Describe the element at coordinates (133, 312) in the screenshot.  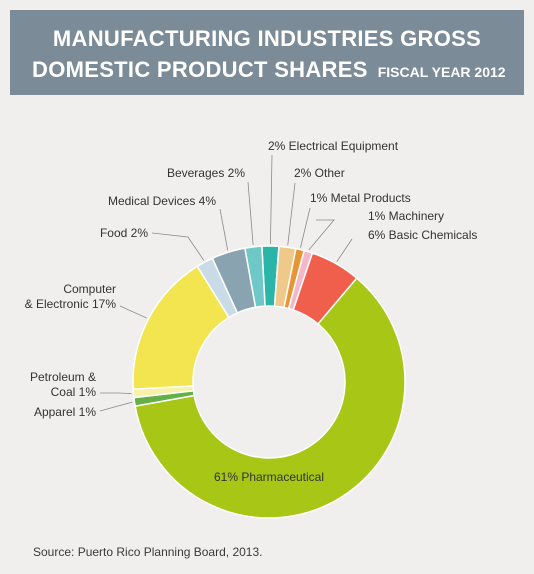
I see `leader-computer-and-electronic` at that location.